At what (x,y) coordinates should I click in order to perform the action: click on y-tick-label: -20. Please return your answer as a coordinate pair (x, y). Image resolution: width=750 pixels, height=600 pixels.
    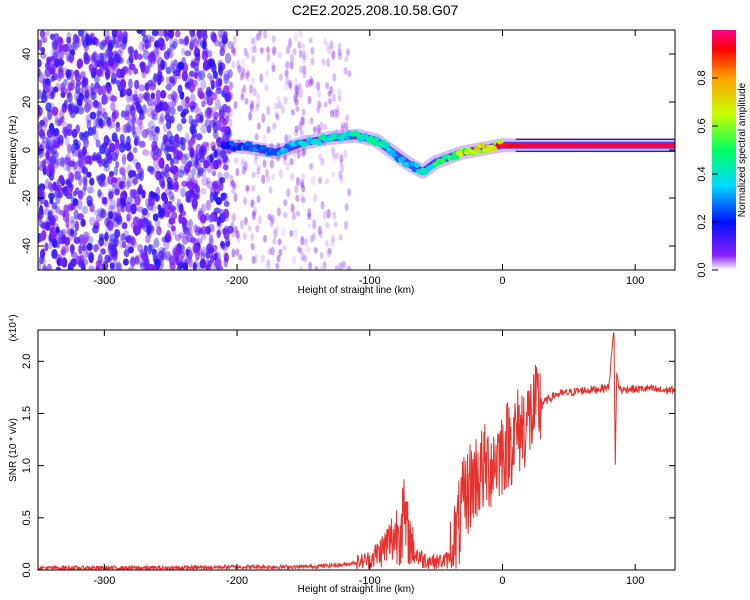
    Looking at the image, I should click on (27, 198).